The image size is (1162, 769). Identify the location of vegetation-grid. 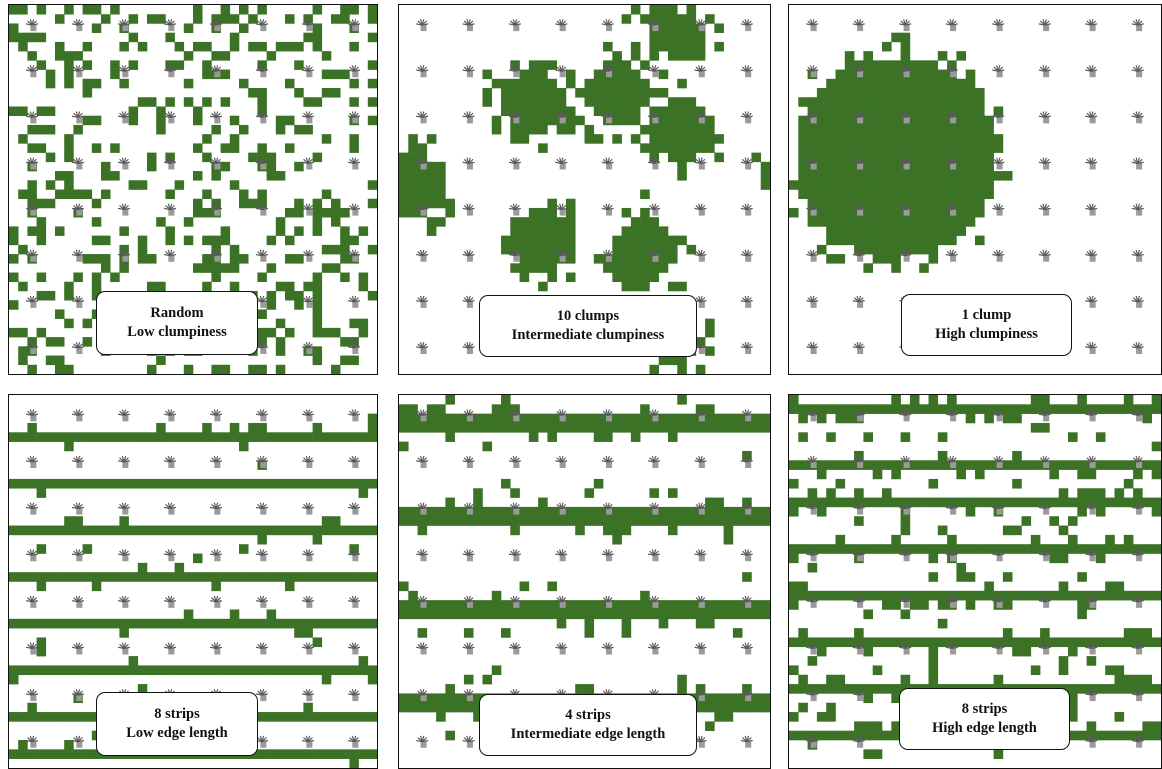
(584, 571).